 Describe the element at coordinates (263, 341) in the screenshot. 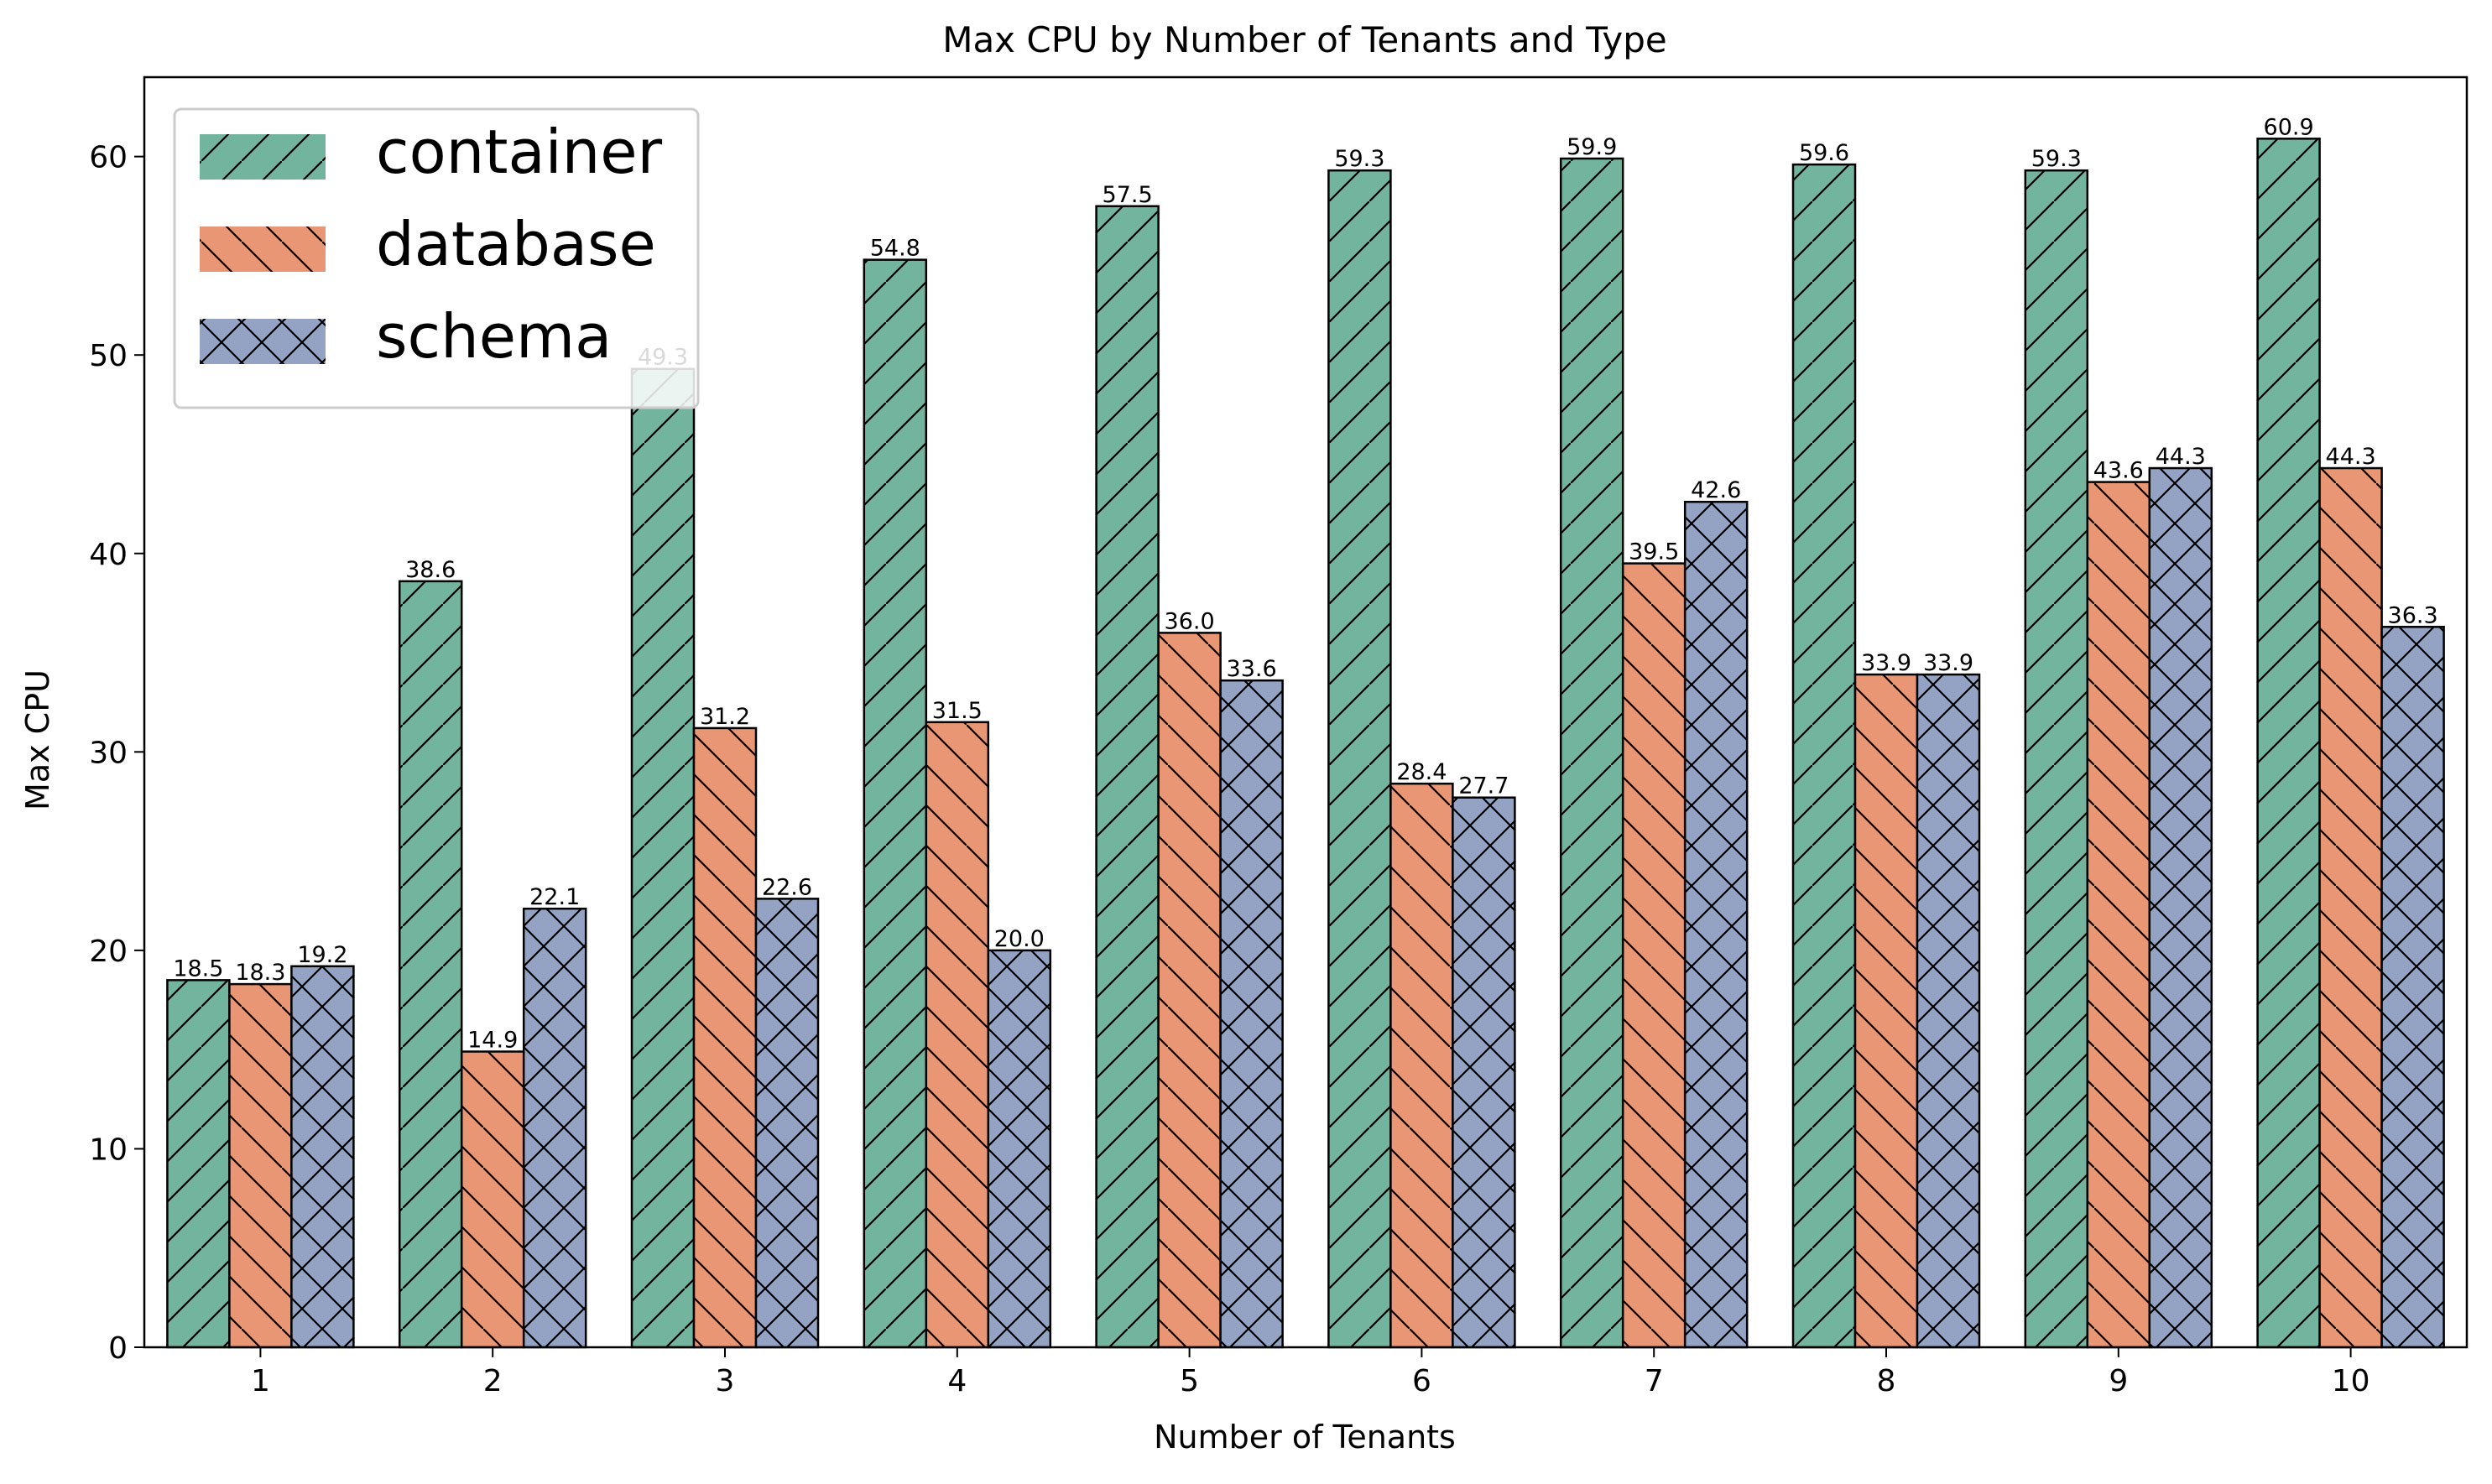

I see `legend-swatch-schema` at that location.